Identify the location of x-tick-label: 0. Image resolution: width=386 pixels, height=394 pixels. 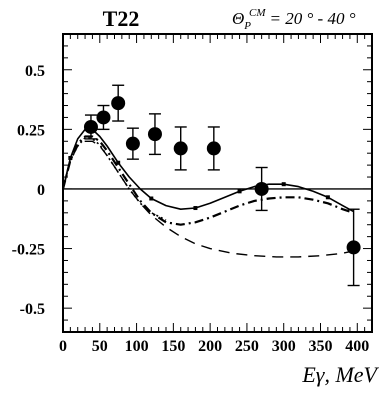
(63, 346).